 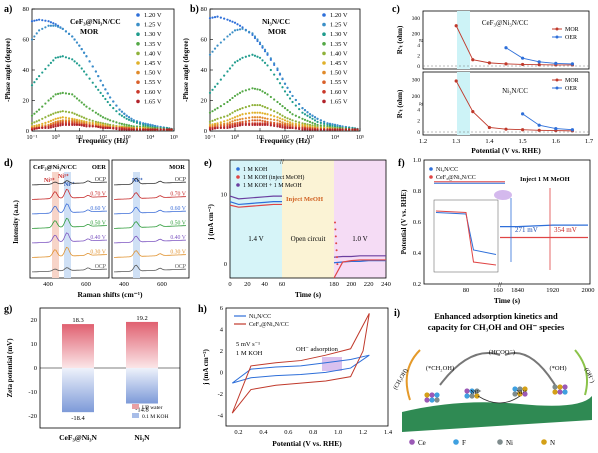 I want to click on i-legend-label: N, so click(x=552, y=443).